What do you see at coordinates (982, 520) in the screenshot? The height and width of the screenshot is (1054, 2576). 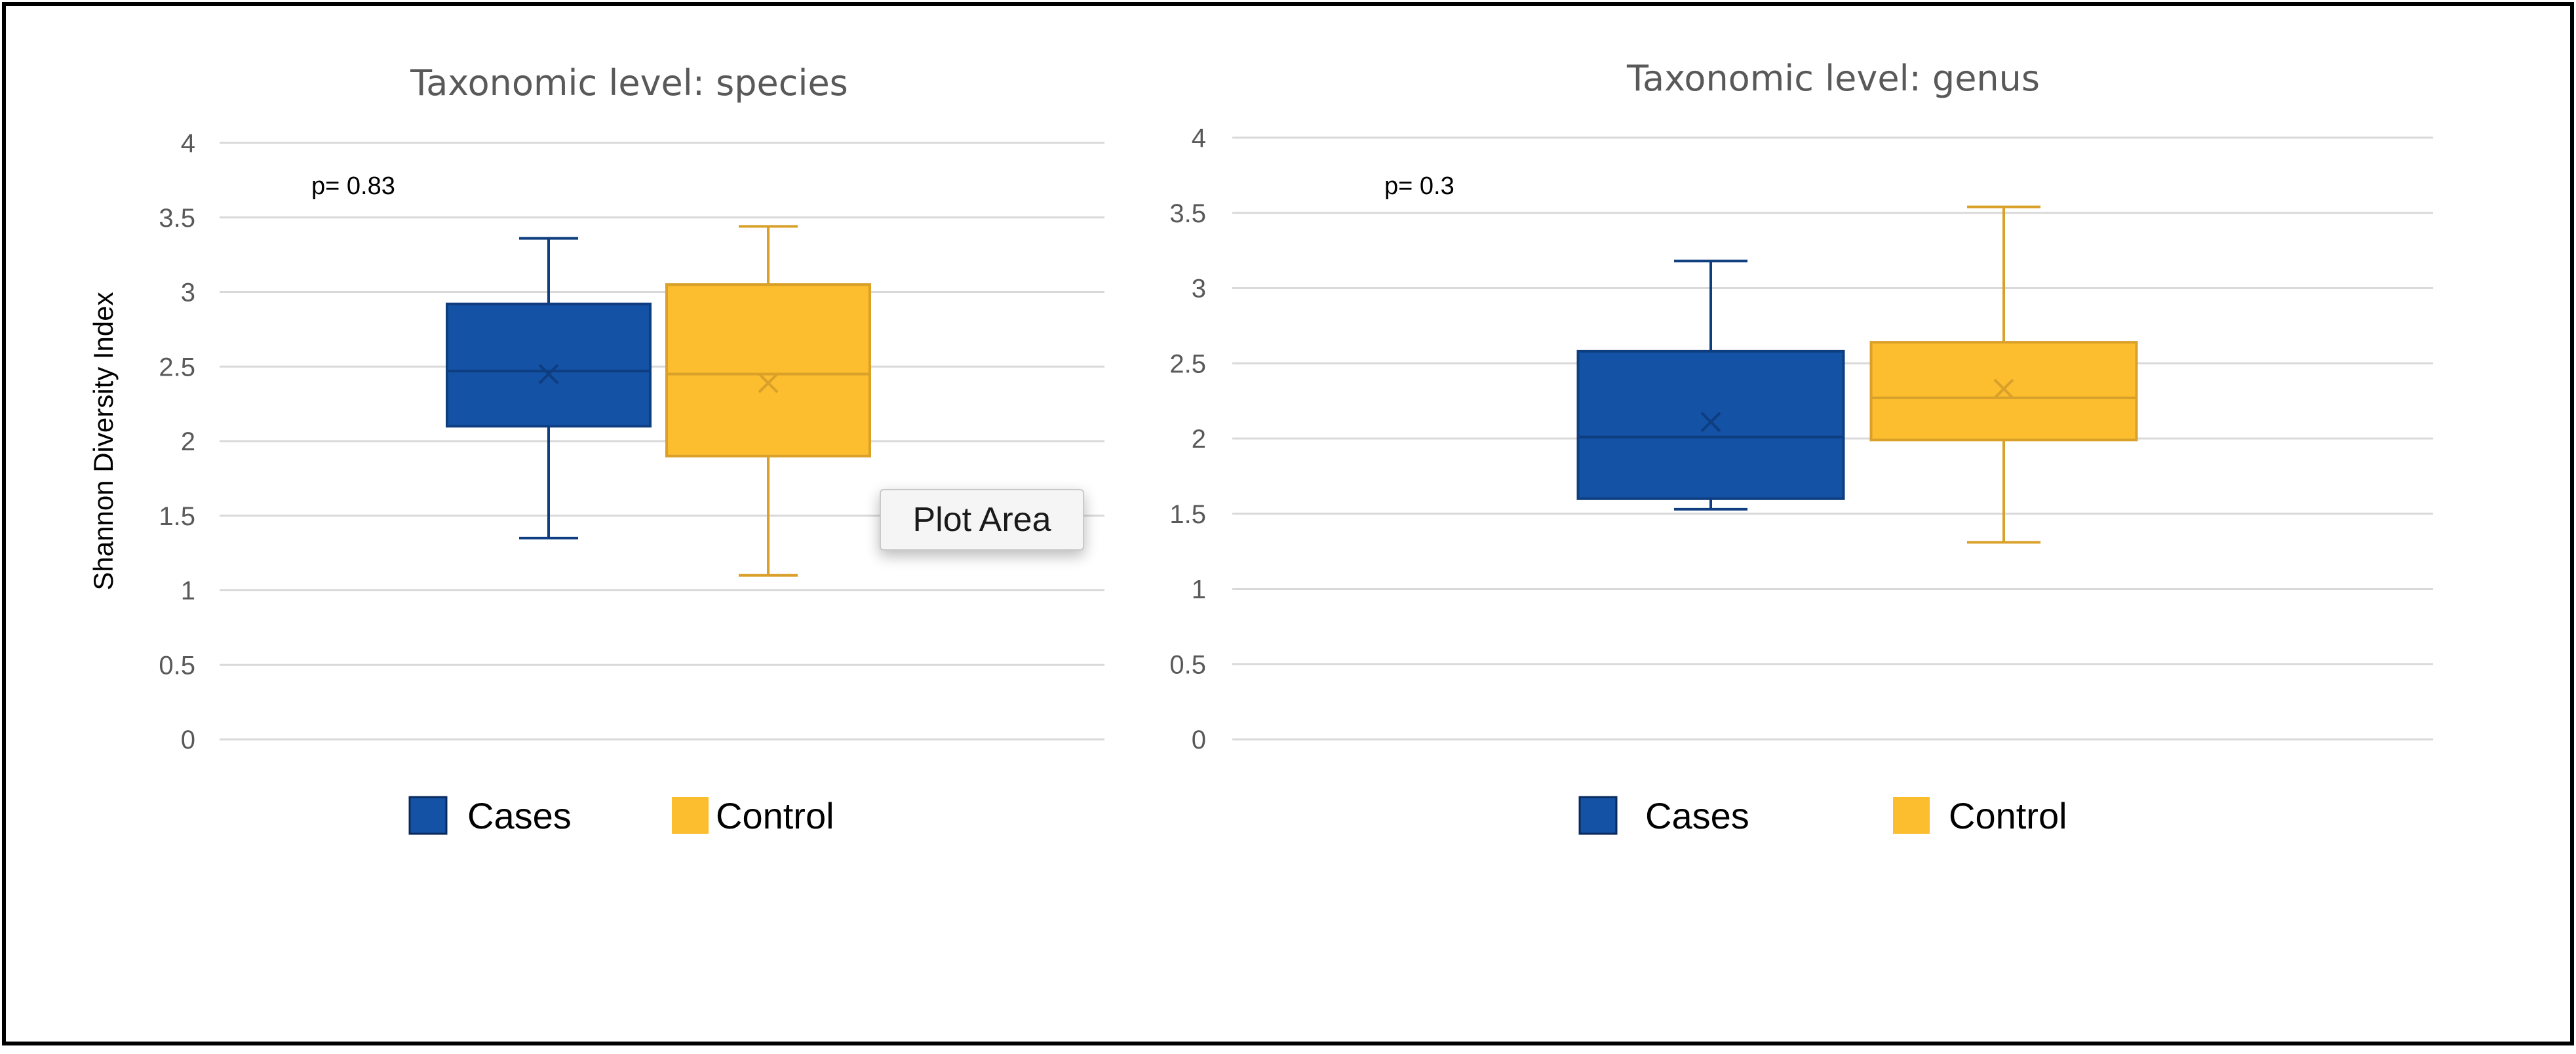 I see `plot-area-tooltip: Plot Area` at bounding box center [982, 520].